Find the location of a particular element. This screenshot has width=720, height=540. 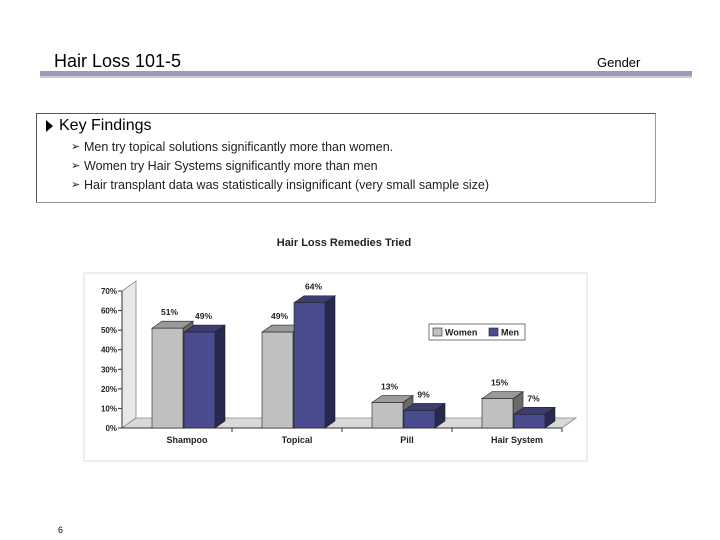

y-tick-label: 20% is located at coordinates (109, 389).